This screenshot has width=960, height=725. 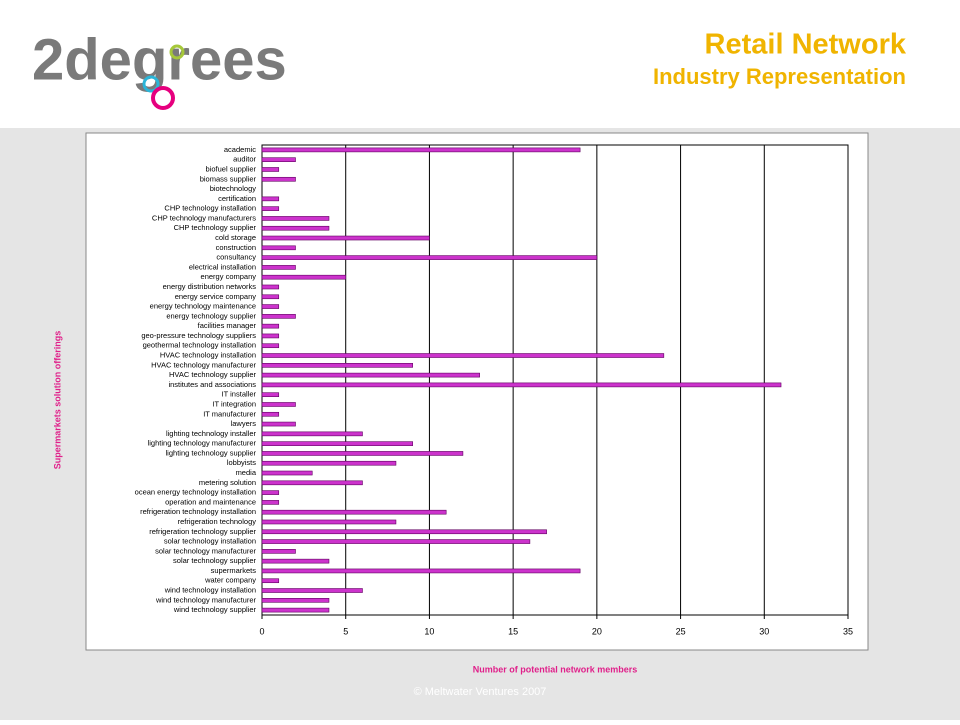 I want to click on y-tick-label: lighting technology manufacturer, so click(x=202, y=443).